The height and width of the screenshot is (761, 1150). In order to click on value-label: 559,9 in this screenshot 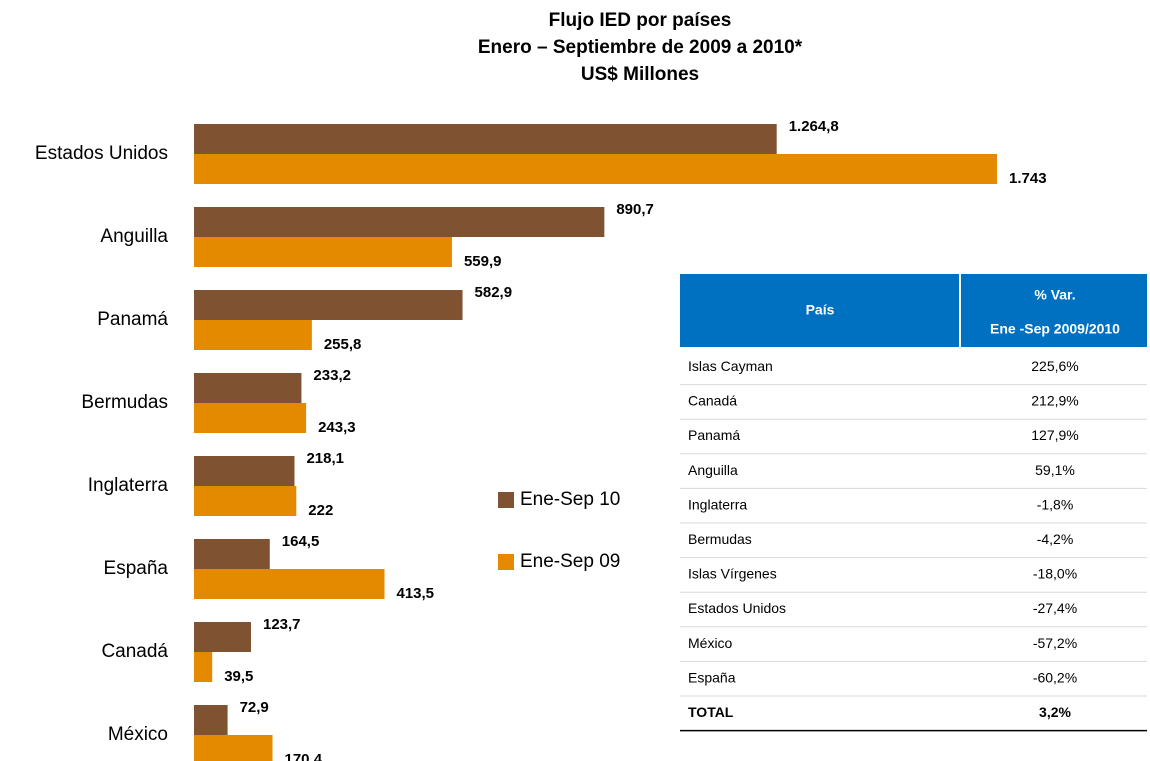, I will do `click(483, 261)`.